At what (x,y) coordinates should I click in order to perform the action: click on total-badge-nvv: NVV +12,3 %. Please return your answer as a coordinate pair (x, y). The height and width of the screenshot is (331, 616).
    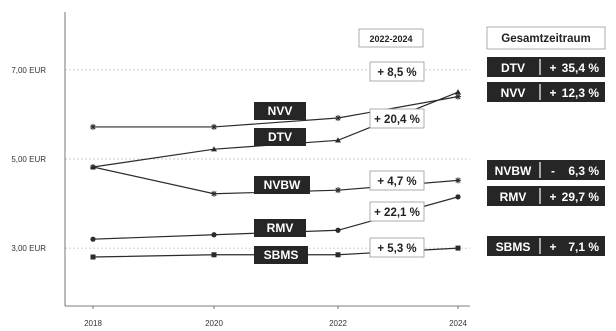
    Looking at the image, I should click on (546, 92).